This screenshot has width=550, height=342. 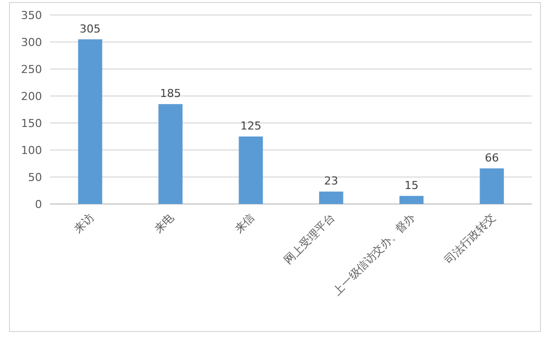 What do you see at coordinates (164, 223) in the screenshot?
I see `x-tick-label: 来电` at bounding box center [164, 223].